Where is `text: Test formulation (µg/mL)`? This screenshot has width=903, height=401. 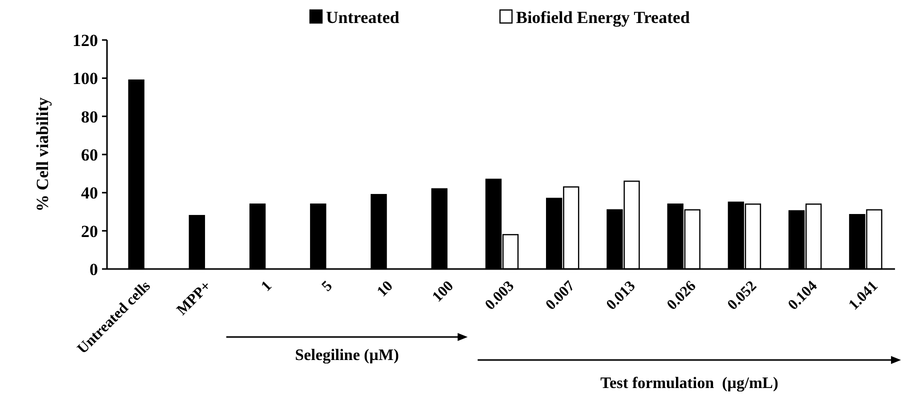
text: Test formulation (µg/mL) is located at coordinates (689, 383).